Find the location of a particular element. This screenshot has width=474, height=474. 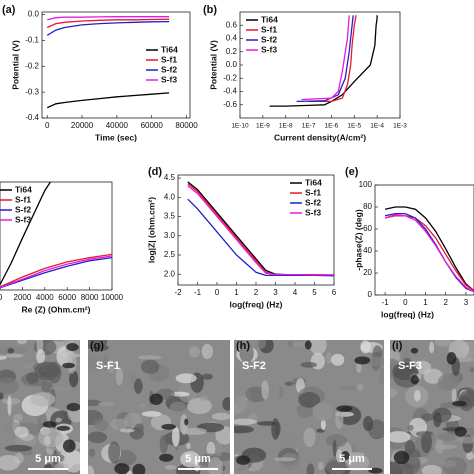

x-tick-label: 40000 is located at coordinates (117, 125).